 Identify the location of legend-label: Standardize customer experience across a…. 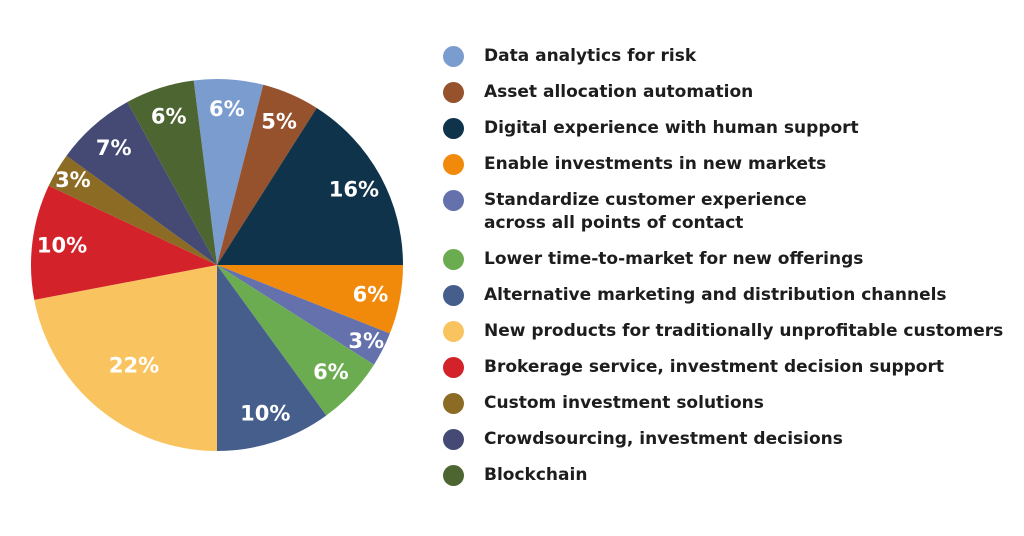
(645, 211).